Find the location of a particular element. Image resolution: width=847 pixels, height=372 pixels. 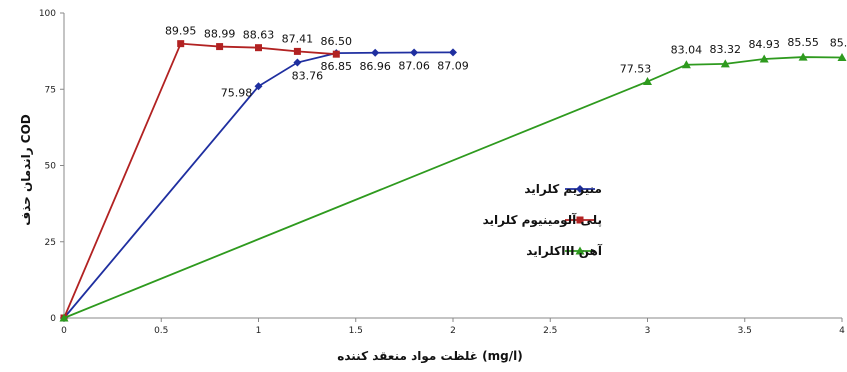

legend-label: منیزیم کلراید is located at coordinates (563, 189).